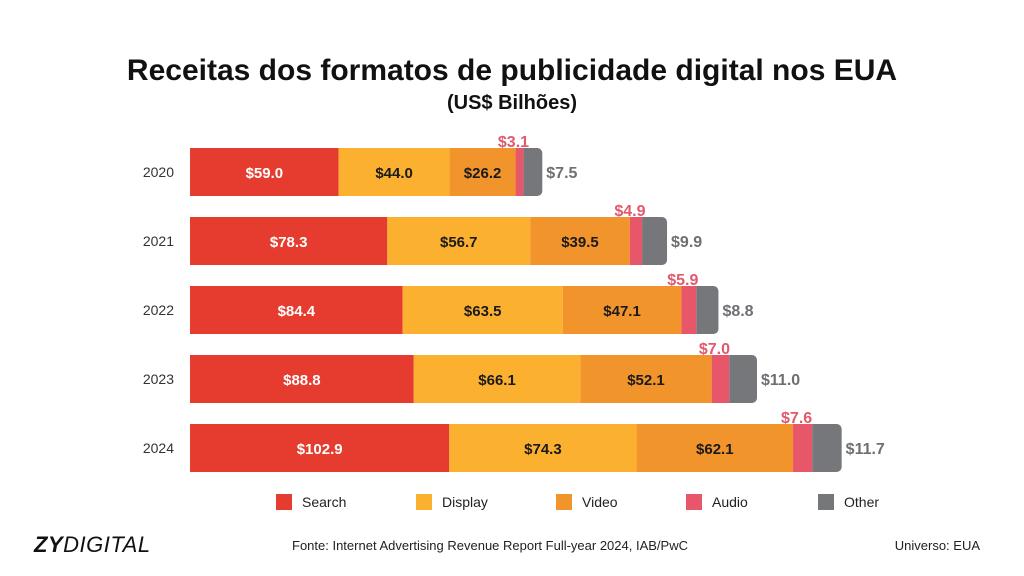 The height and width of the screenshot is (576, 1024). I want to click on year-label-2022: 2022, so click(158, 310).